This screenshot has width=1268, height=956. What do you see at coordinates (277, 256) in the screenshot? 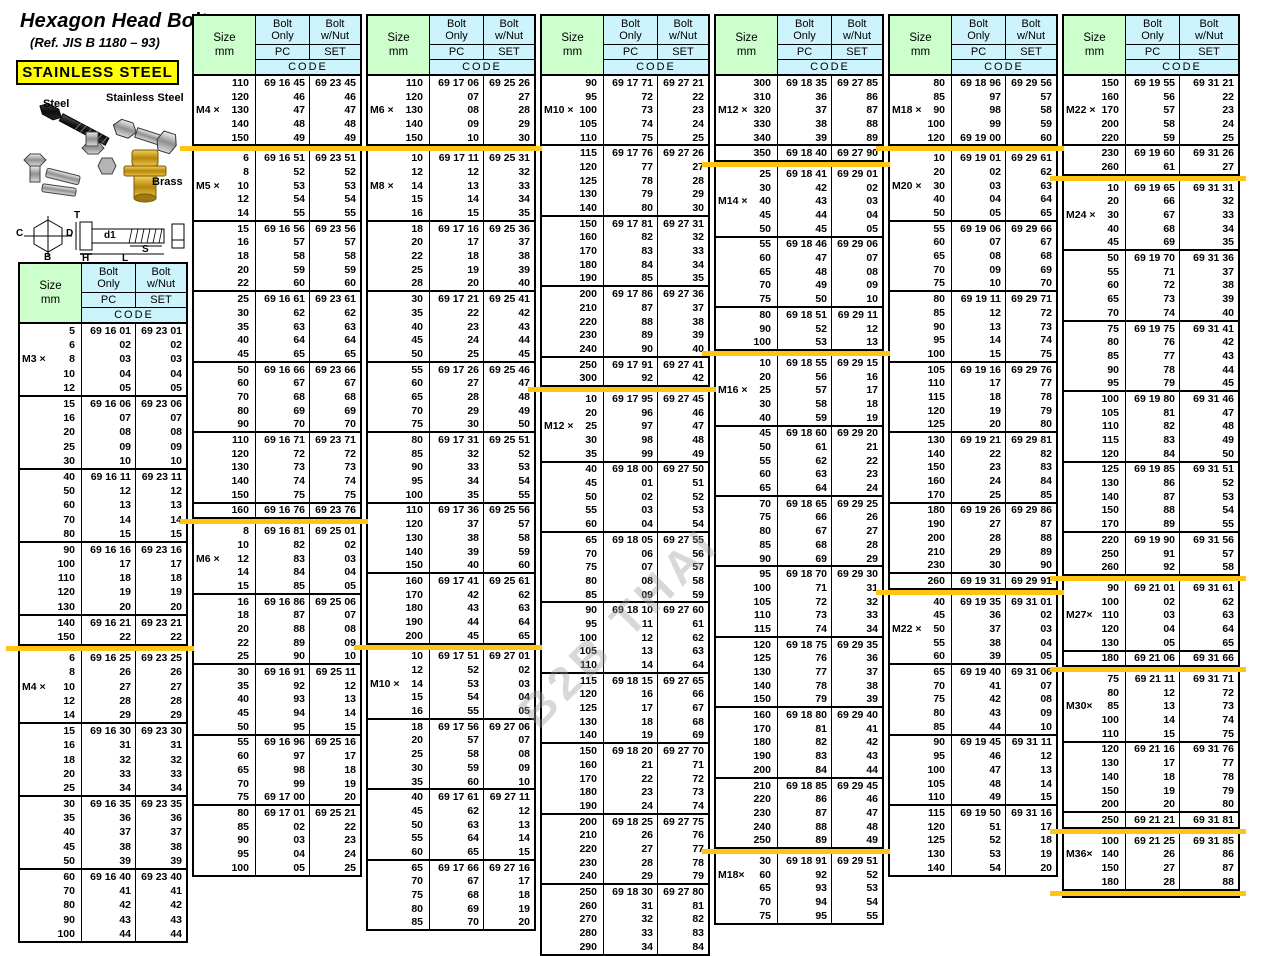
I see `table-row: 18 58 58` at bounding box center [277, 256].